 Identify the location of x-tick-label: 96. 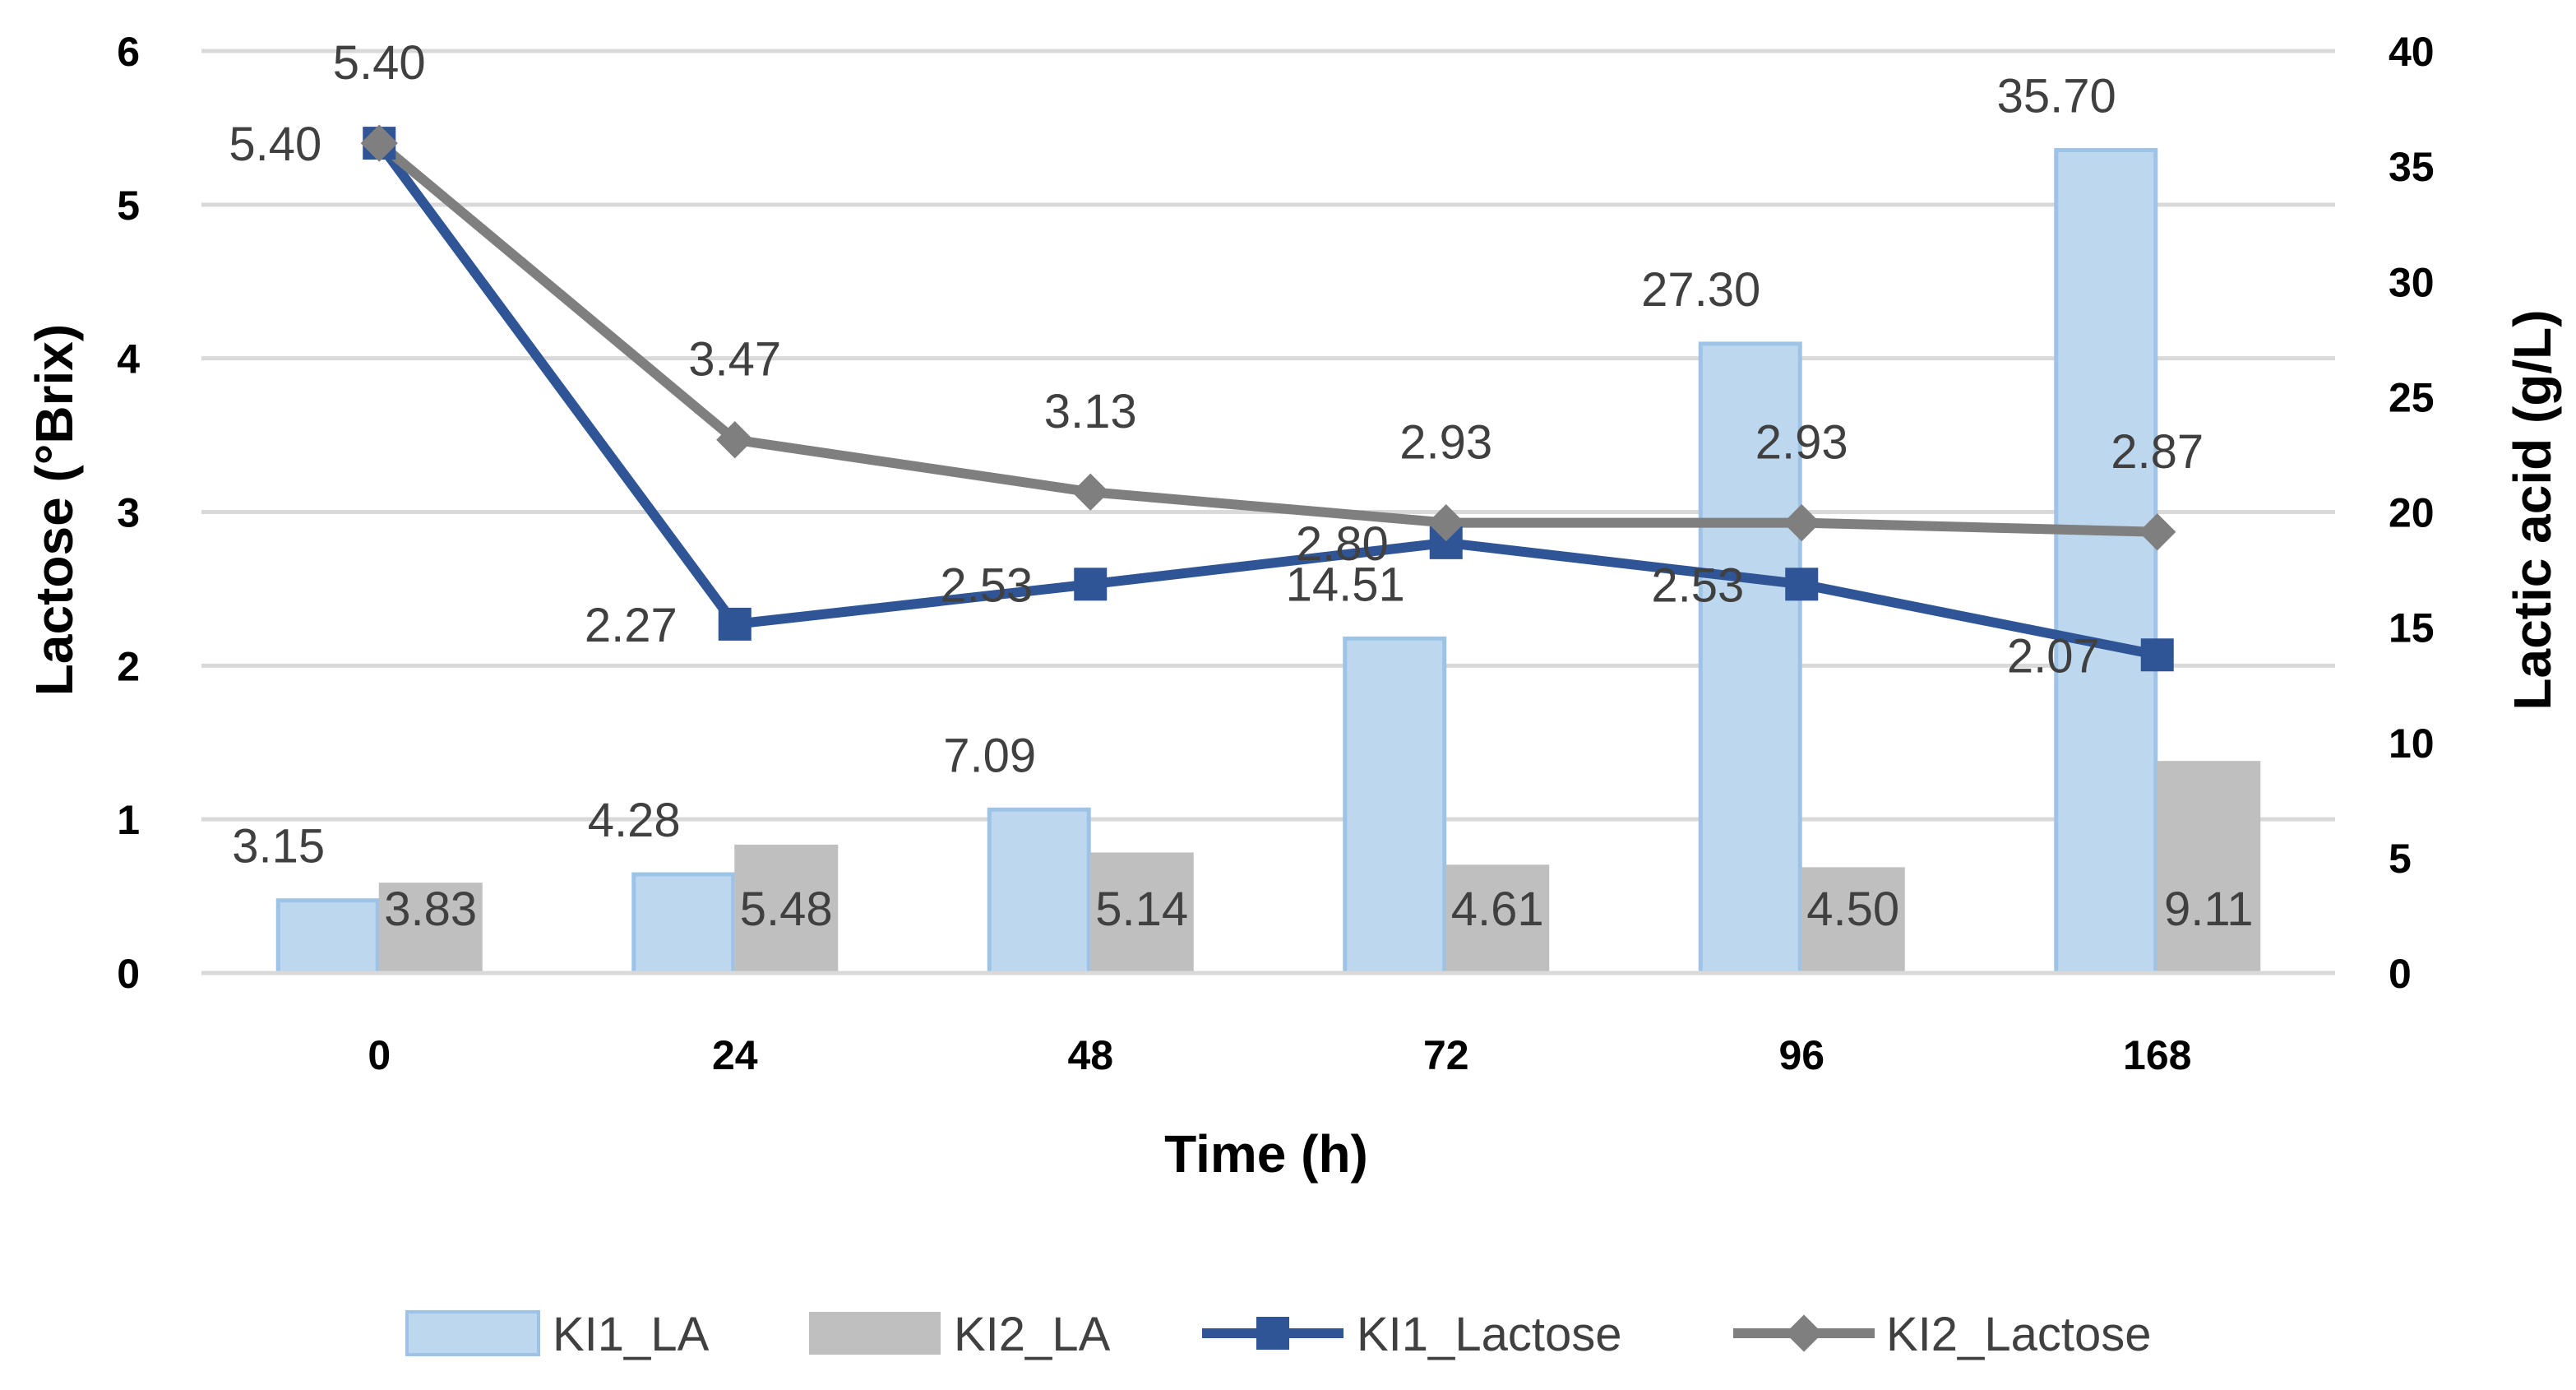
(1801, 1055).